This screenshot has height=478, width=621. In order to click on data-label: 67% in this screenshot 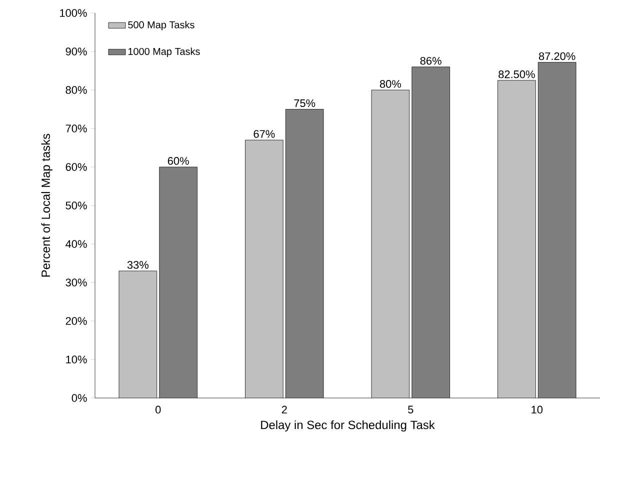, I will do `click(264, 134)`.